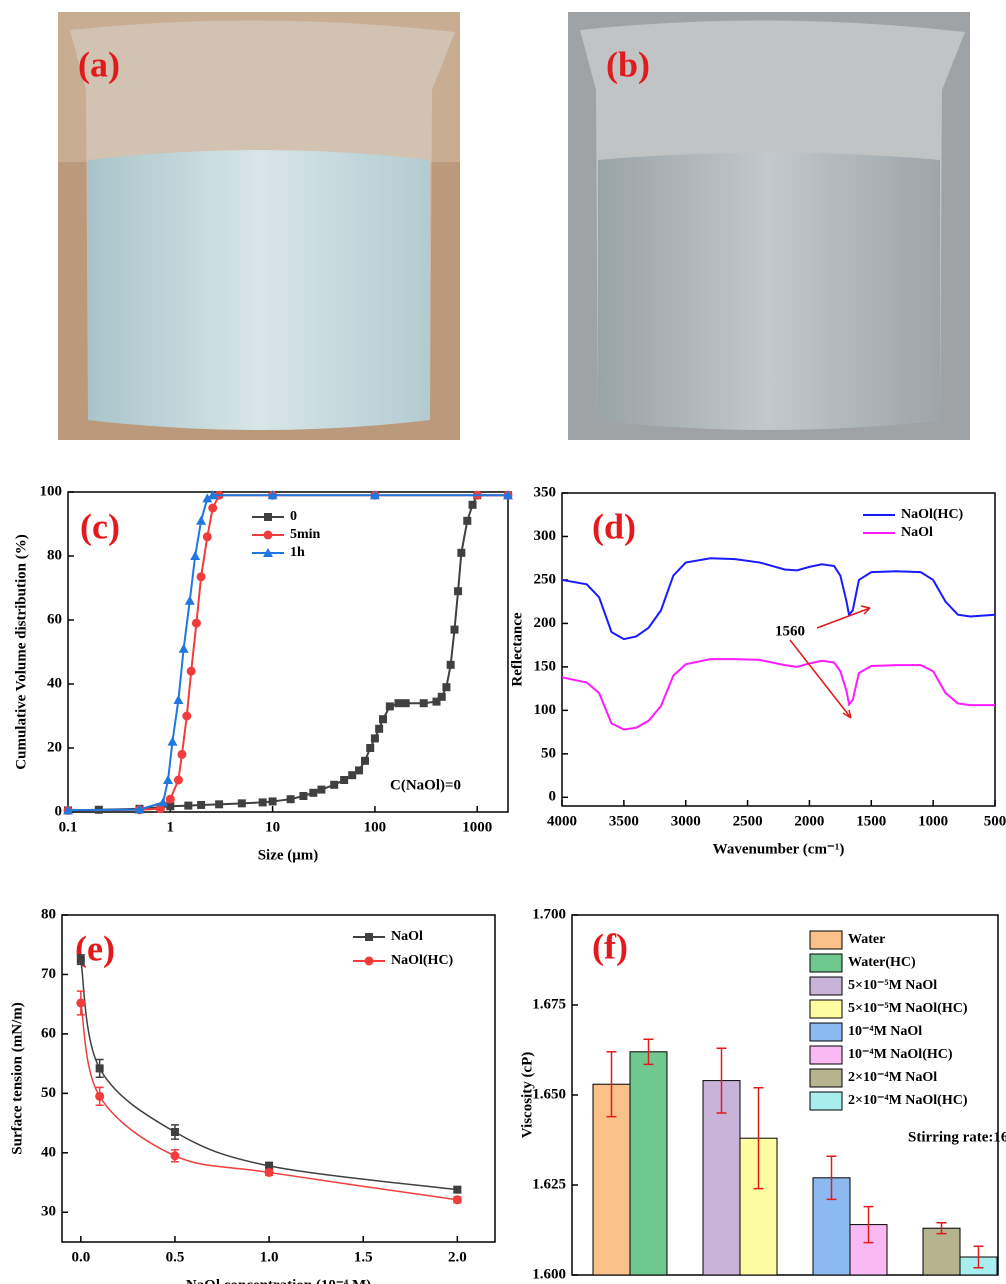 The width and height of the screenshot is (1006, 1284). Describe the element at coordinates (908, 1100) in the screenshot. I see `legend-label: 2×10⁻⁴M NaOl(HC)` at that location.